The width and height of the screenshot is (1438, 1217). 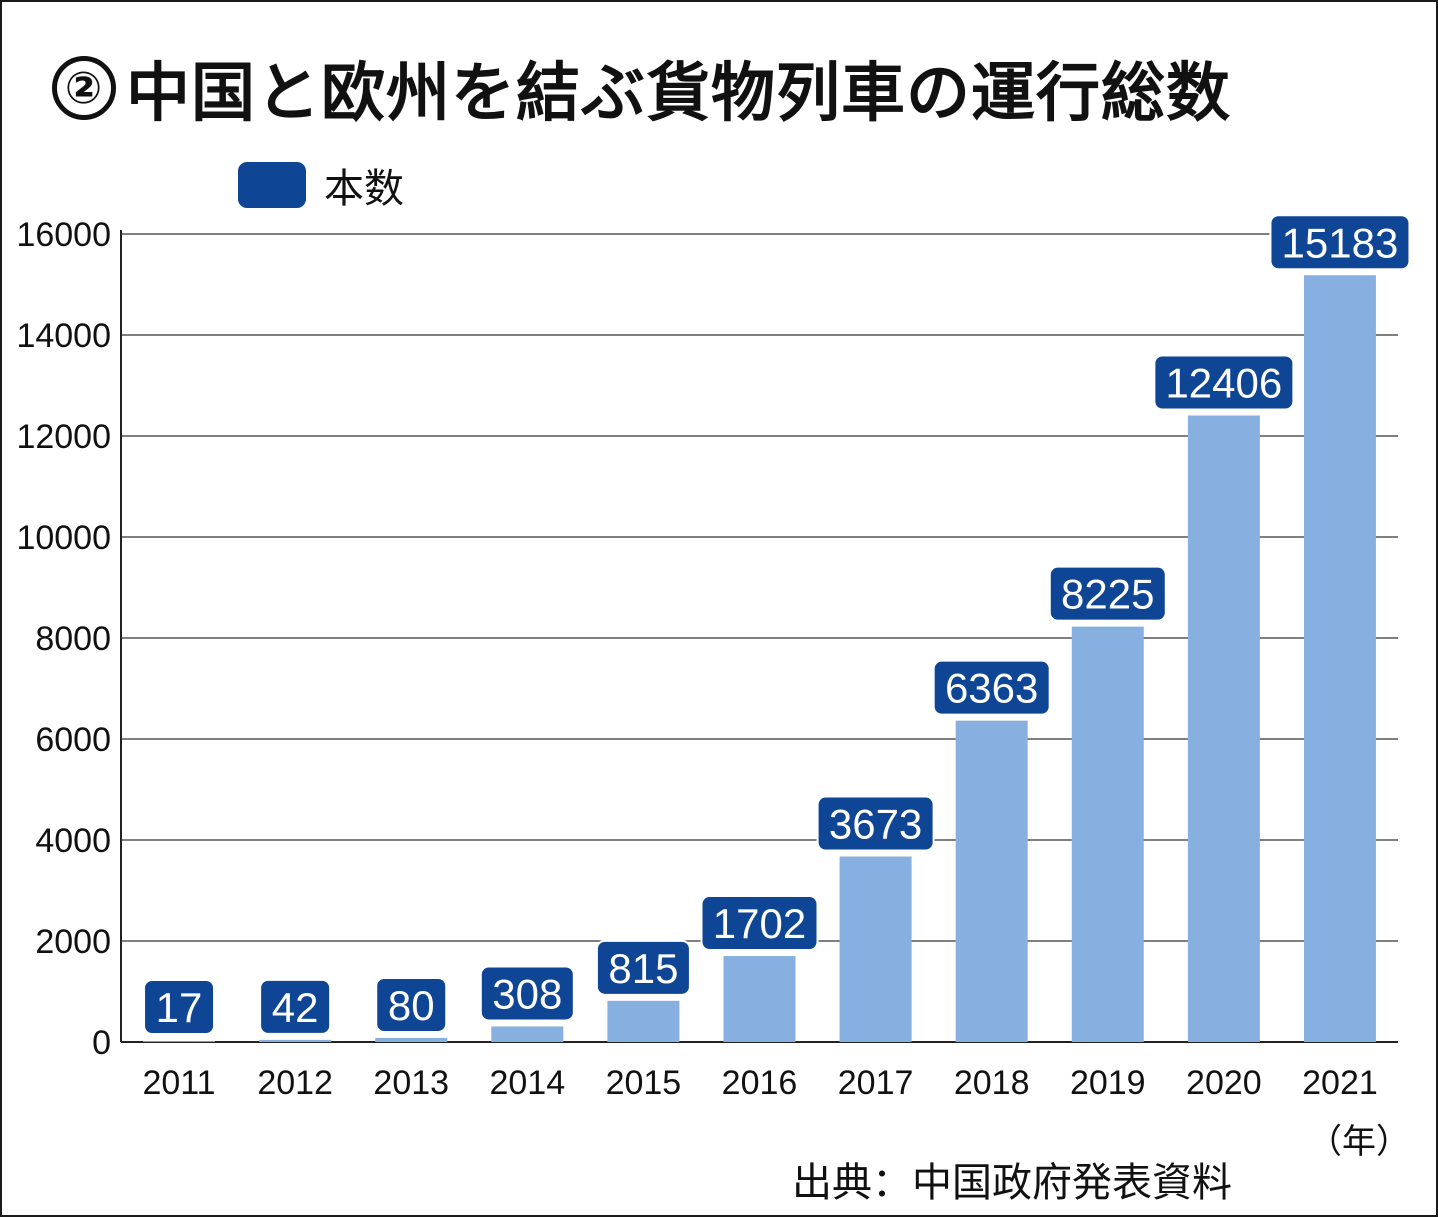 What do you see at coordinates (73, 841) in the screenshot?
I see `y-tick-label: 4000` at bounding box center [73, 841].